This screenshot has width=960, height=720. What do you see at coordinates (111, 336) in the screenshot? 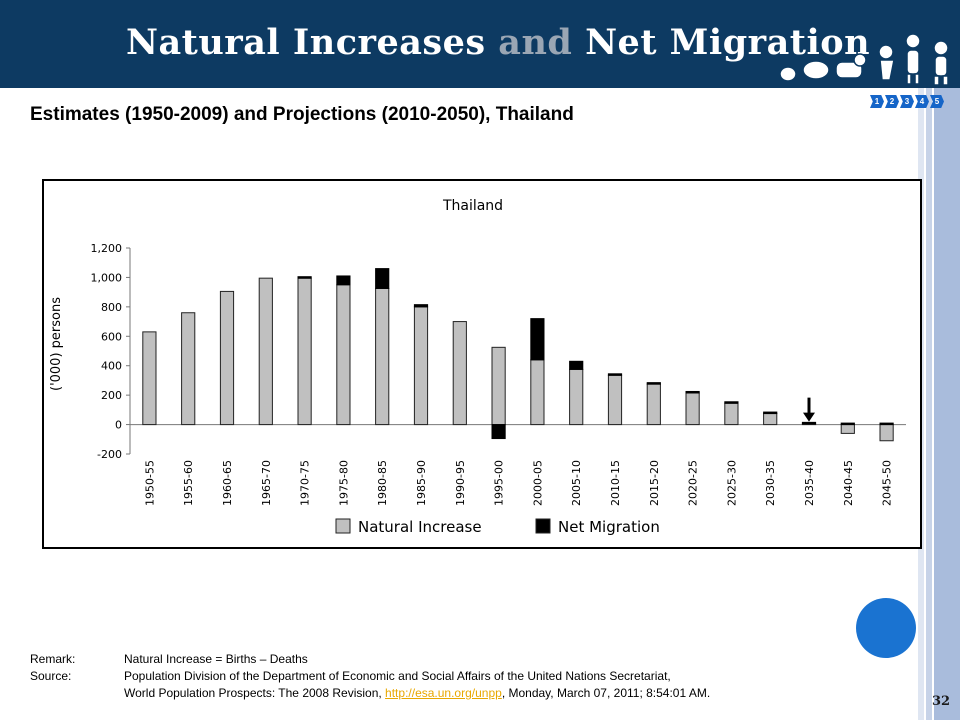
I see `y-tick-label: 600` at bounding box center [111, 336].